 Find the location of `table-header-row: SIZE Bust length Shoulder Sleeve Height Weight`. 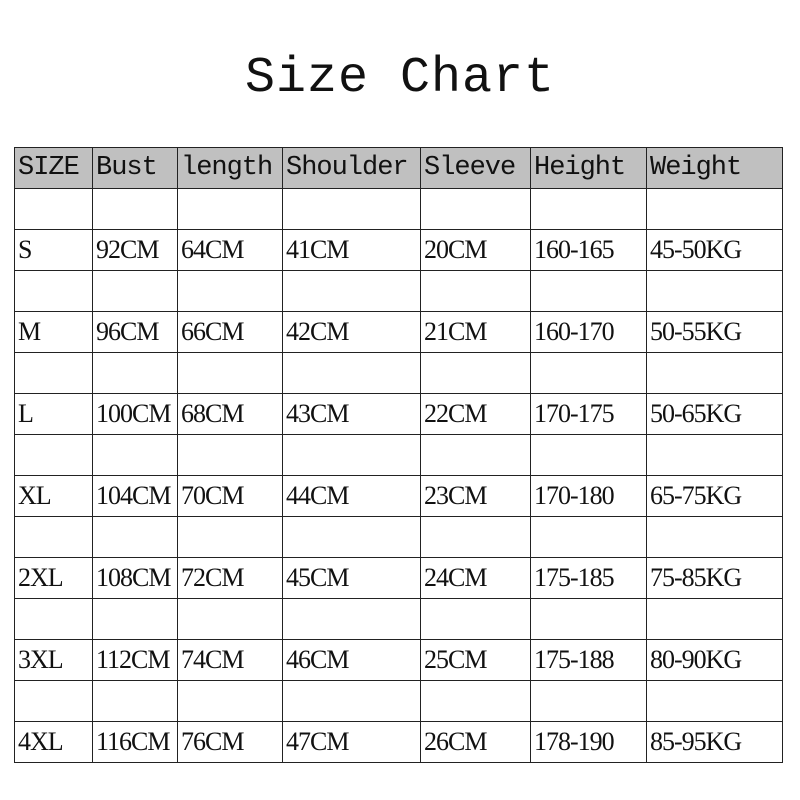

table-header-row: SIZE Bust length Shoulder Sleeve Height Weight is located at coordinates (398, 168).